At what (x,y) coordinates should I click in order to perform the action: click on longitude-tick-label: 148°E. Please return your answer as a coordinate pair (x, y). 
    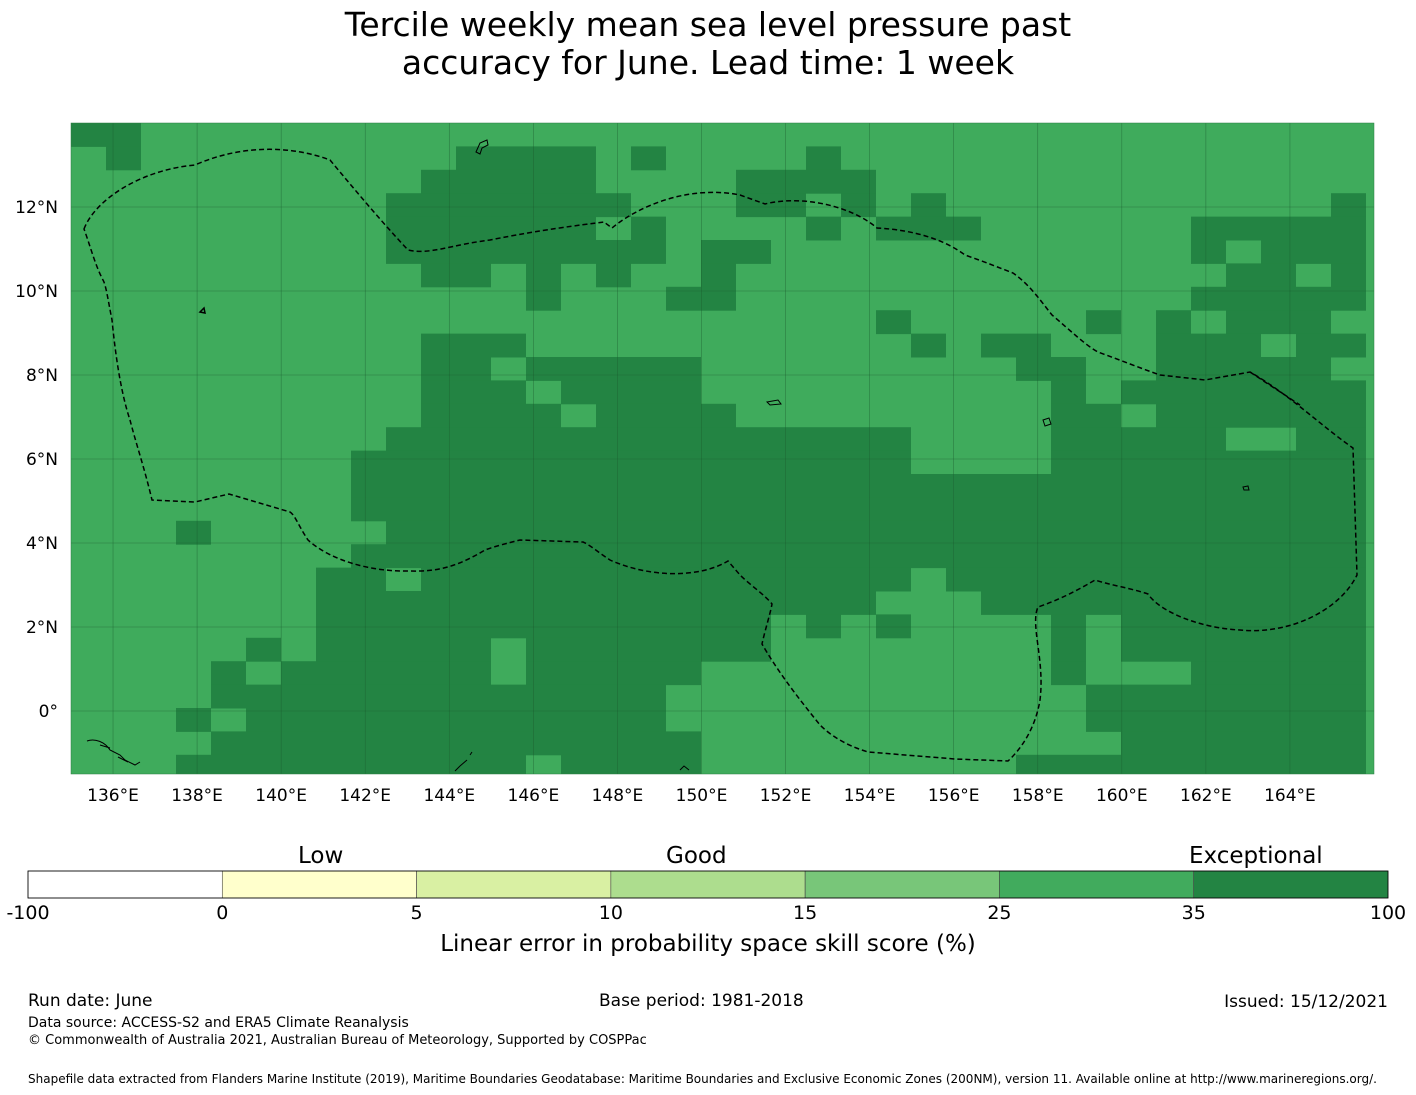
    Looking at the image, I should click on (618, 796).